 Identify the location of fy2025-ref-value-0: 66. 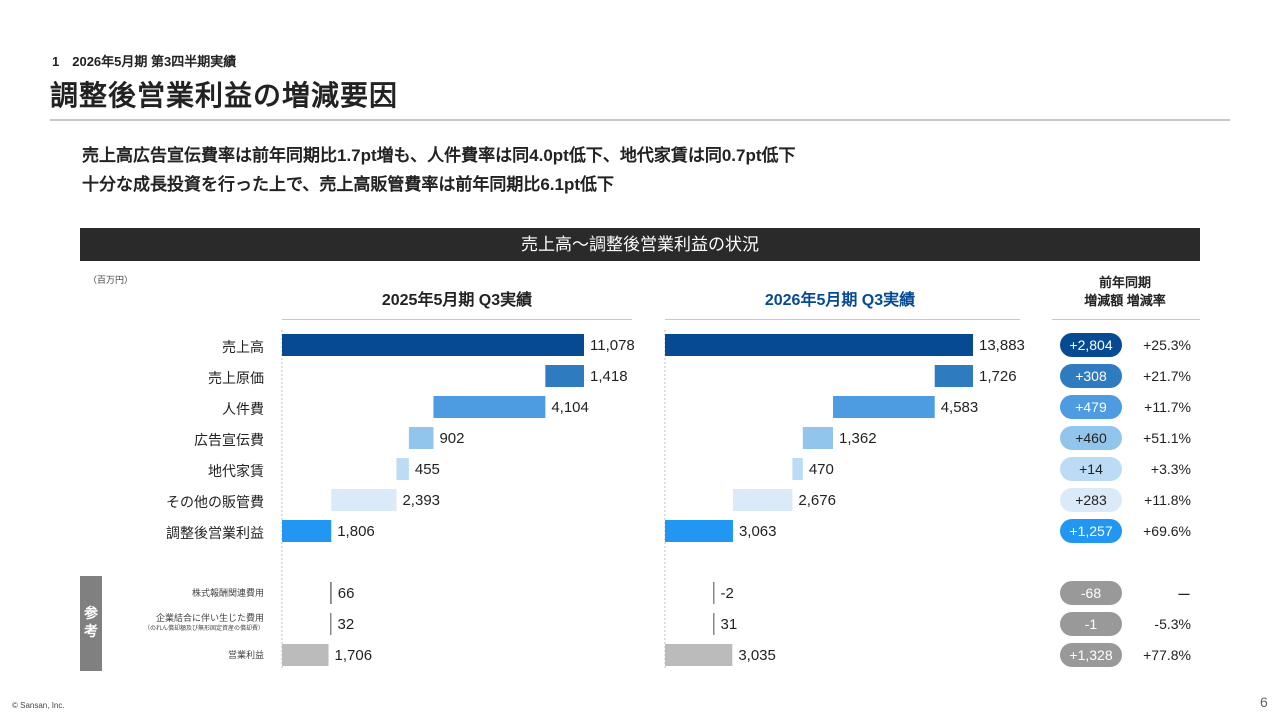
(346, 593).